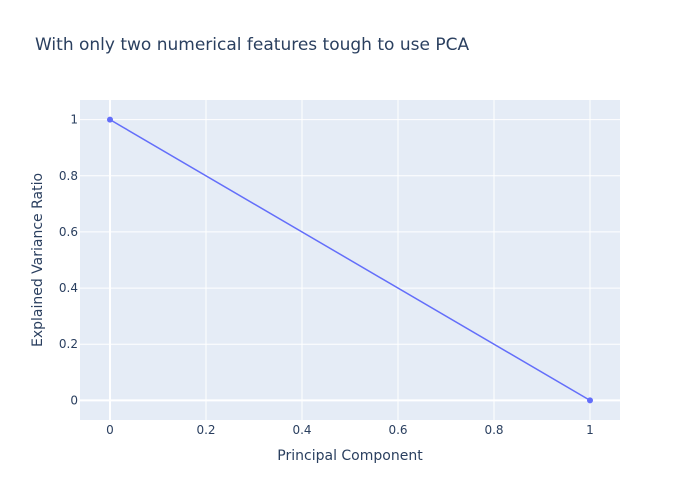 Image resolution: width=700 pixels, height=500 pixels. What do you see at coordinates (74, 120) in the screenshot?
I see `y-tick-label-5: 1` at bounding box center [74, 120].